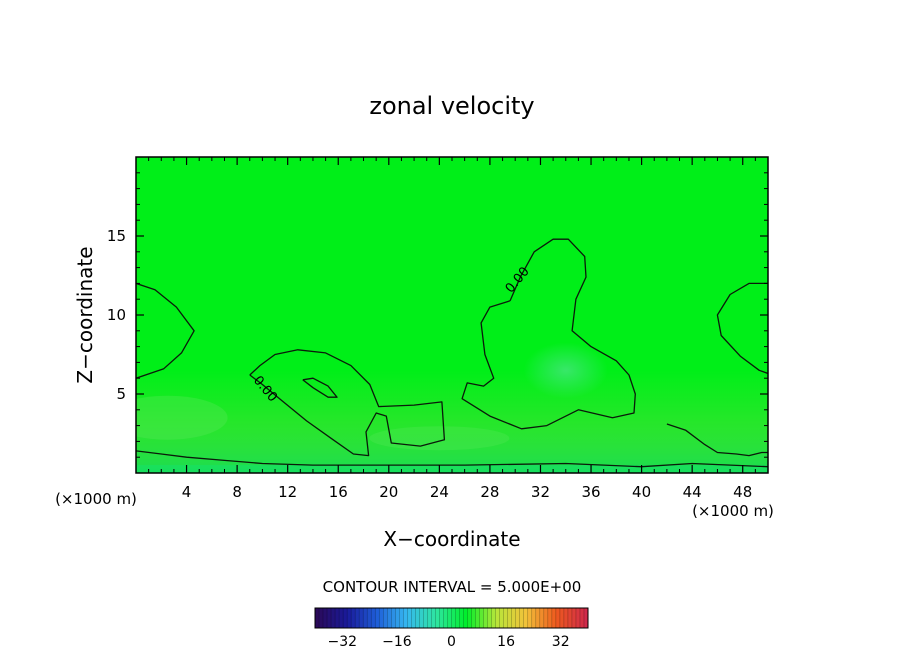 The image size is (904, 654). I want to click on field-slower-region, so click(182, 417).